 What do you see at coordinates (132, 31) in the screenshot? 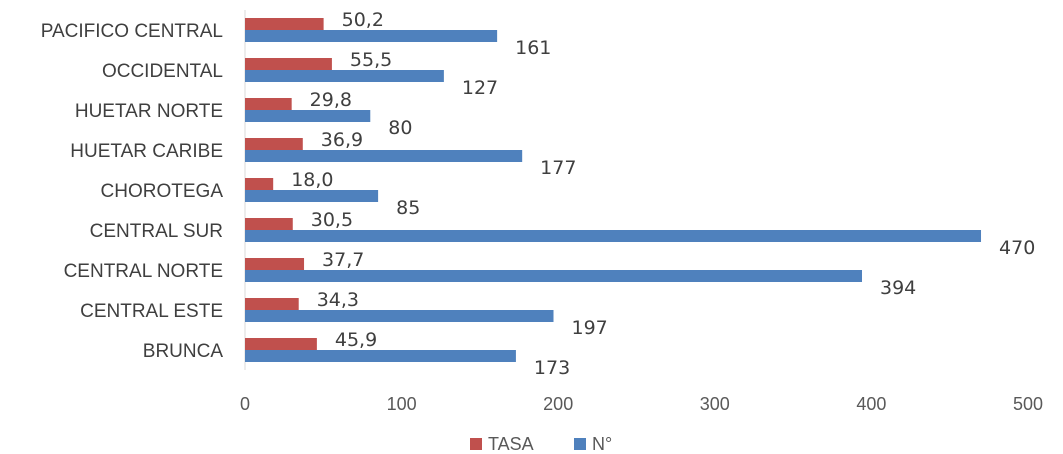
I see `category-label-pacifico-central: PACIFICO CENTRAL` at bounding box center [132, 31].